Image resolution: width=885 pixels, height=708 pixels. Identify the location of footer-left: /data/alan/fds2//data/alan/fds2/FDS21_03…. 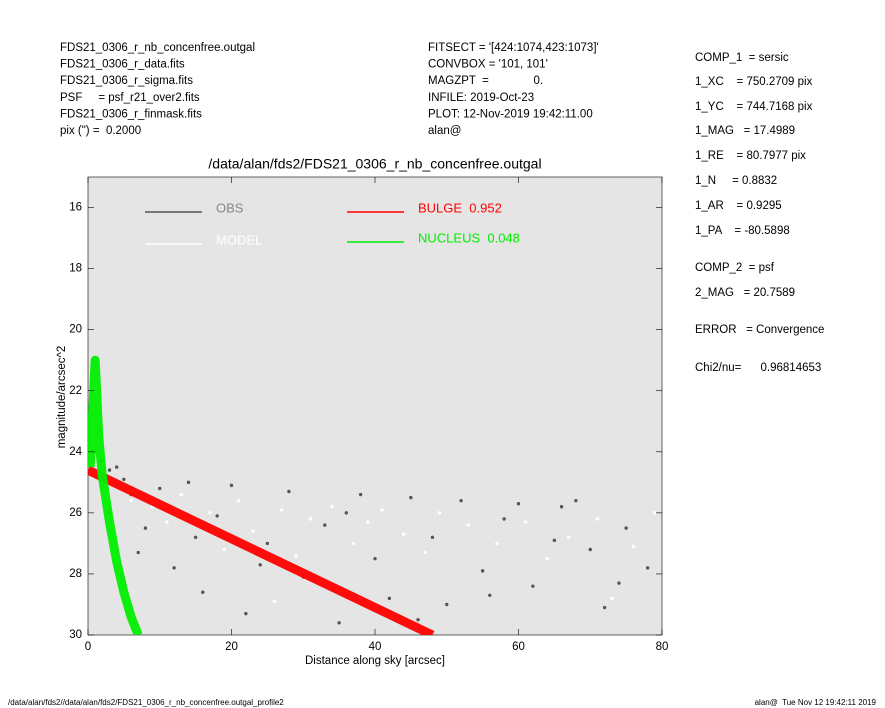
(146, 702).